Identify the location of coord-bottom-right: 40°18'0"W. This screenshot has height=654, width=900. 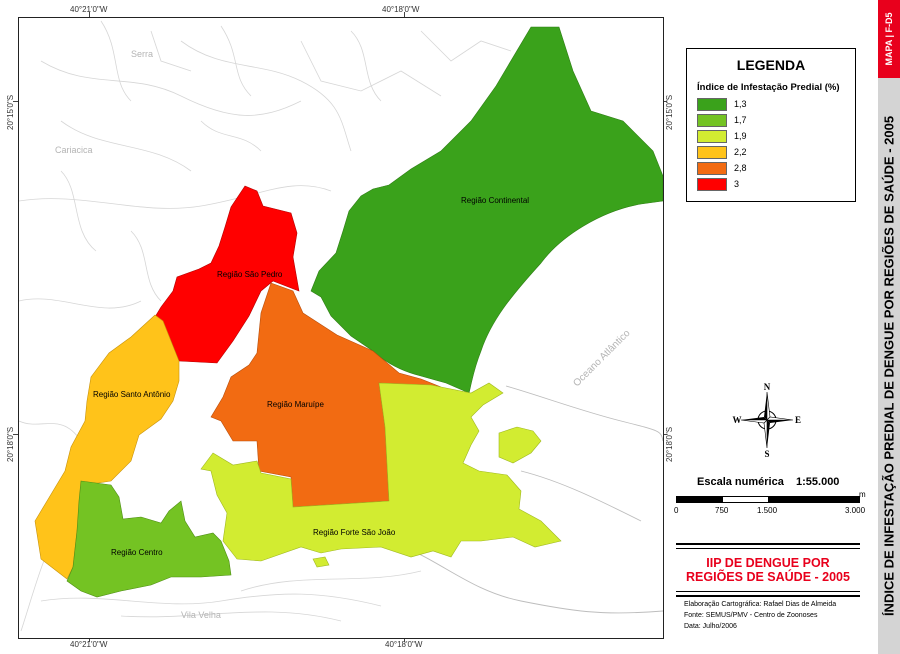
(404, 644).